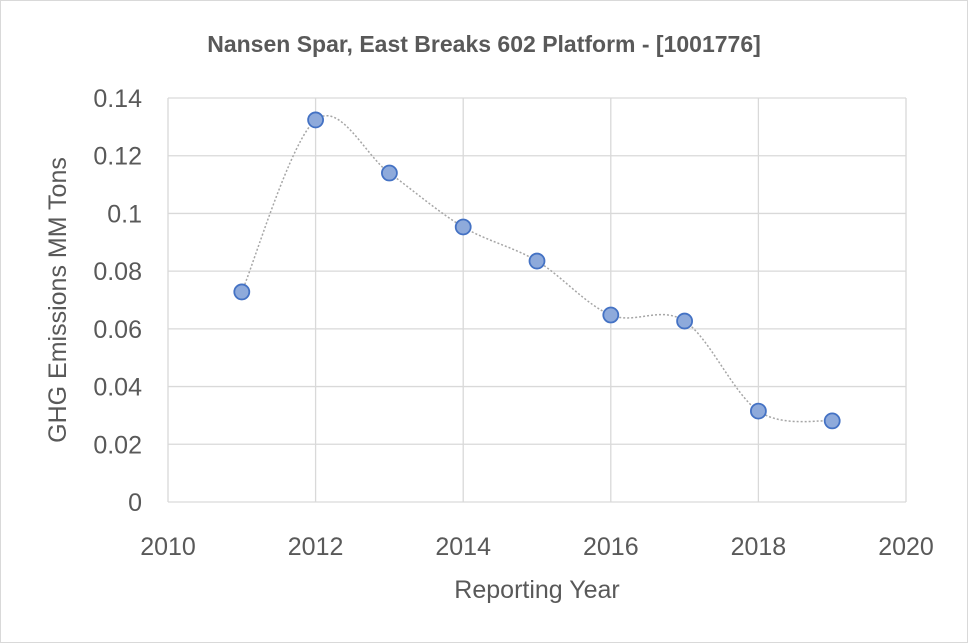  What do you see at coordinates (135, 503) in the screenshot?
I see `y-tick-label: 0` at bounding box center [135, 503].